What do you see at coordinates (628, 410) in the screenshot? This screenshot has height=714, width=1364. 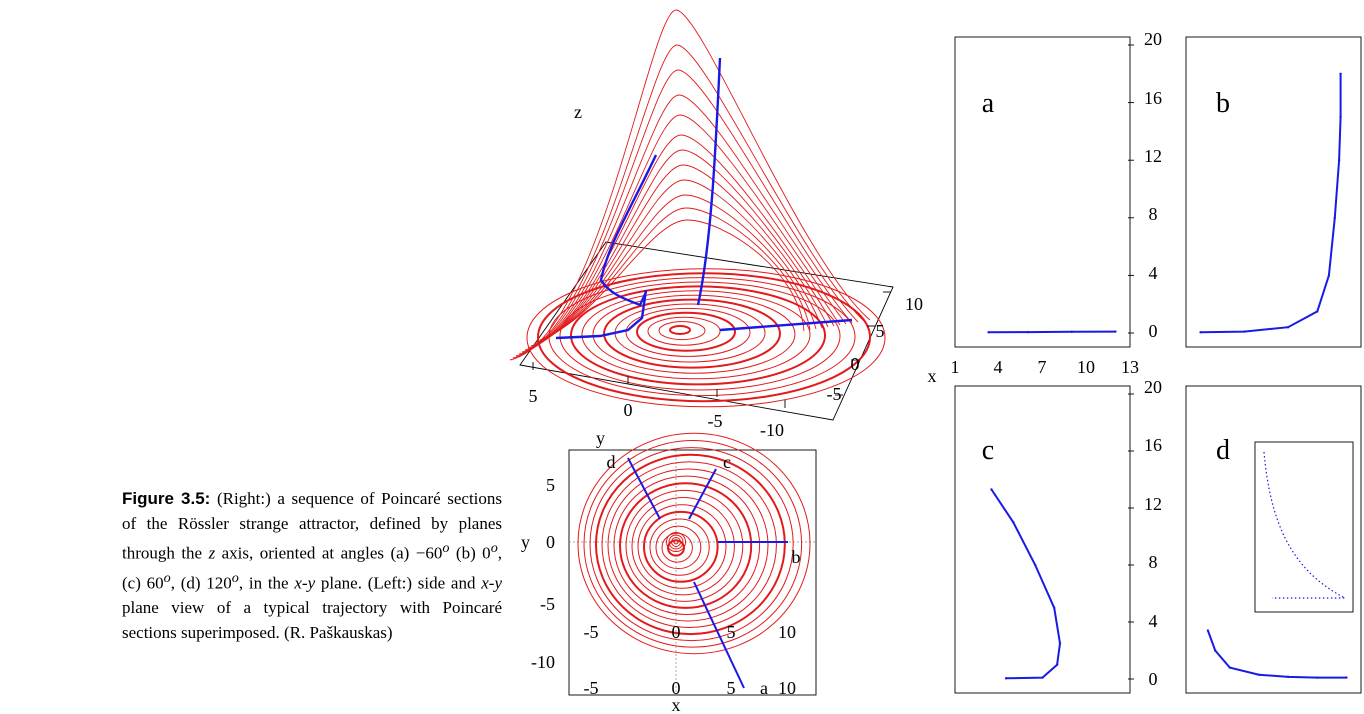 I see `y-tick-3d: 0` at bounding box center [628, 410].